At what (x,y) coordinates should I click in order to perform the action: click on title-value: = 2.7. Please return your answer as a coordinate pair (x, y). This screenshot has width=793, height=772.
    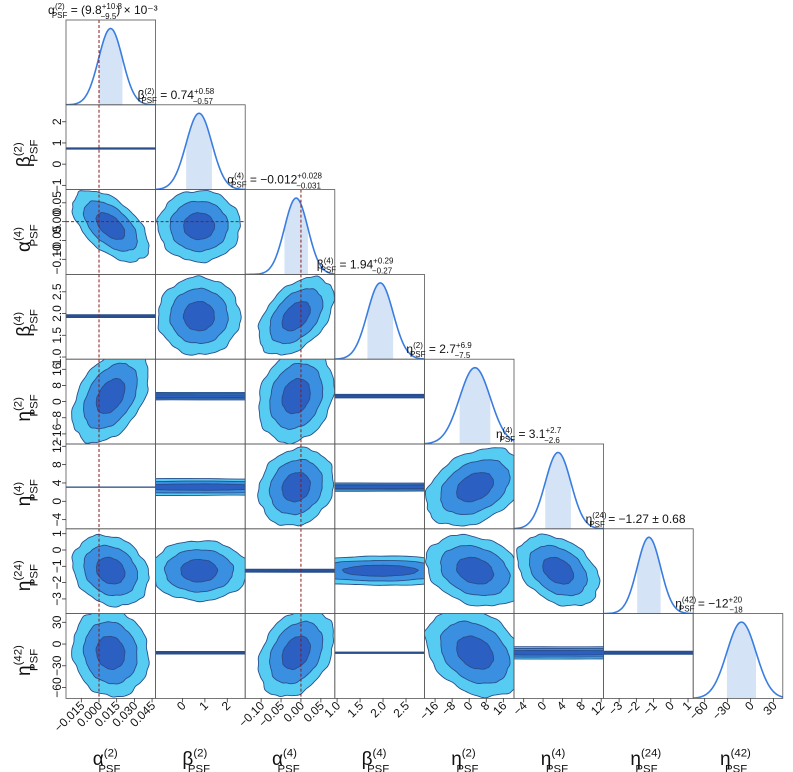
    Looking at the image, I should click on (441, 349).